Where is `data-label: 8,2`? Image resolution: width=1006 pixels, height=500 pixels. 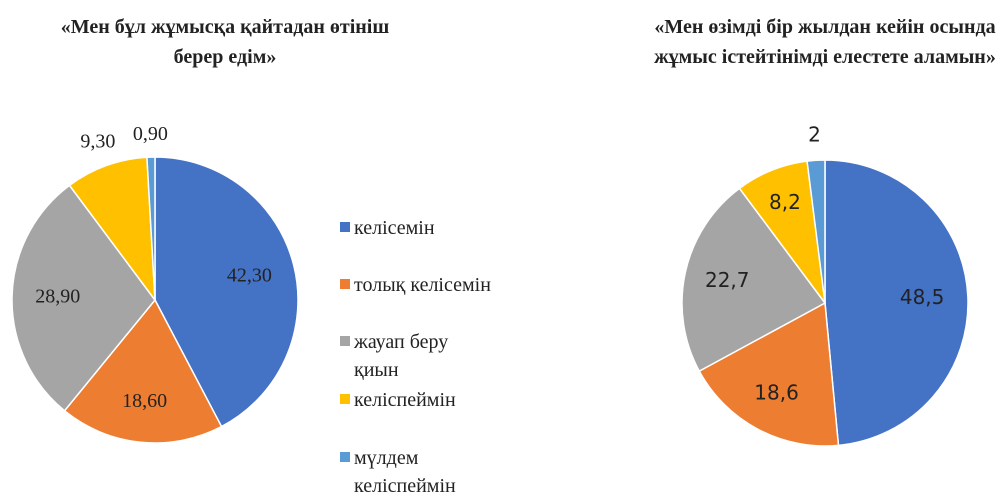 data-label: 8,2 is located at coordinates (785, 202).